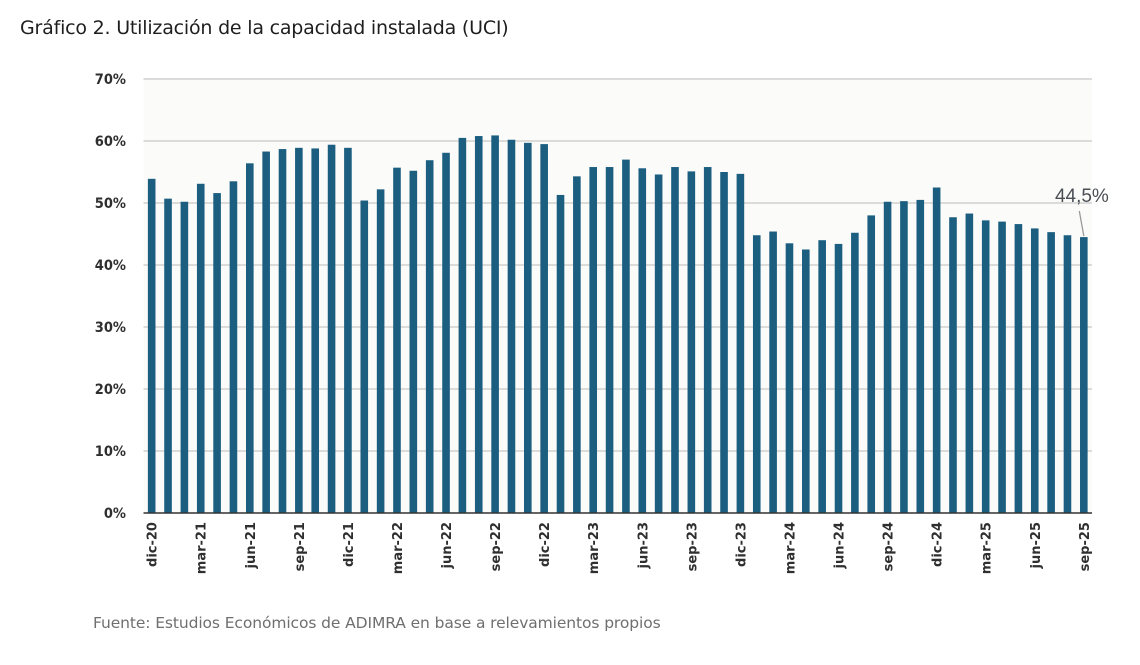 This screenshot has height=665, width=1140. What do you see at coordinates (447, 545) in the screenshot?
I see `x-tick-label: jun-22` at bounding box center [447, 545].